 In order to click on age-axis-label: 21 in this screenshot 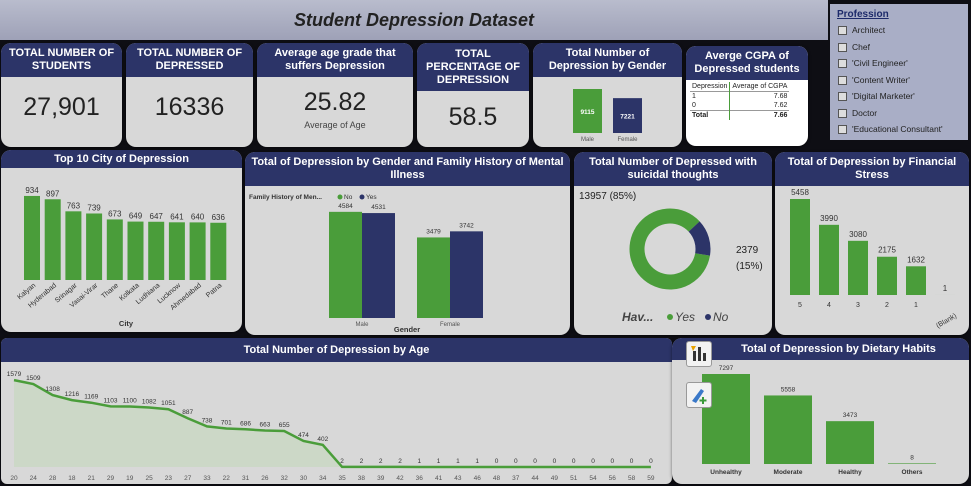, I will do `click(92, 478)`.